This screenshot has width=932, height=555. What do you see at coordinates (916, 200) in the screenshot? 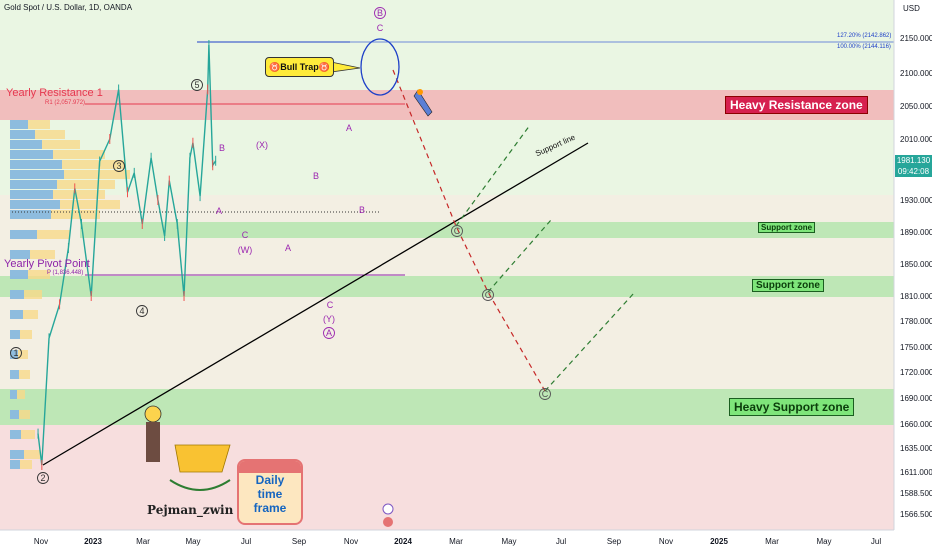
I see `price-tick-5: 1930.000` at bounding box center [916, 200].